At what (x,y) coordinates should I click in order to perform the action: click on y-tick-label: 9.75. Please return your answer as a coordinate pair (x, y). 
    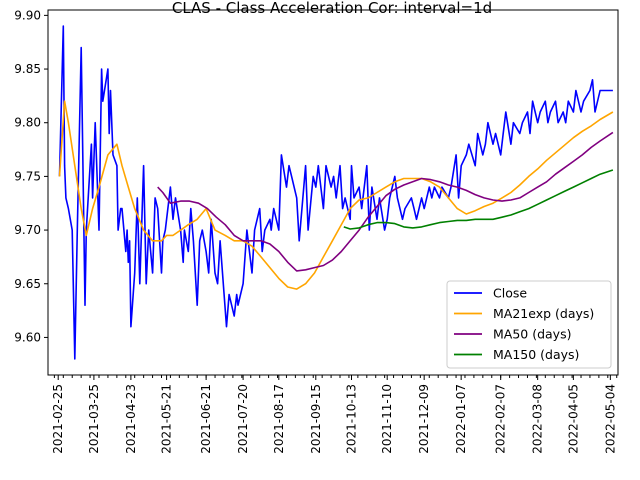
    Looking at the image, I should click on (27, 176).